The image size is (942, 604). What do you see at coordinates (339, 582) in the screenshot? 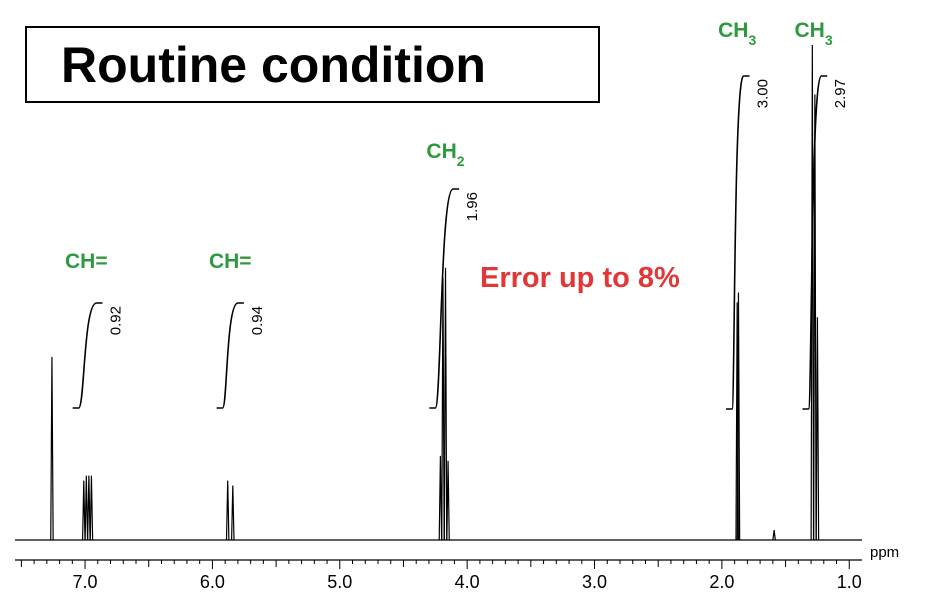
I see `x-tick-label: 5.0` at bounding box center [339, 582].